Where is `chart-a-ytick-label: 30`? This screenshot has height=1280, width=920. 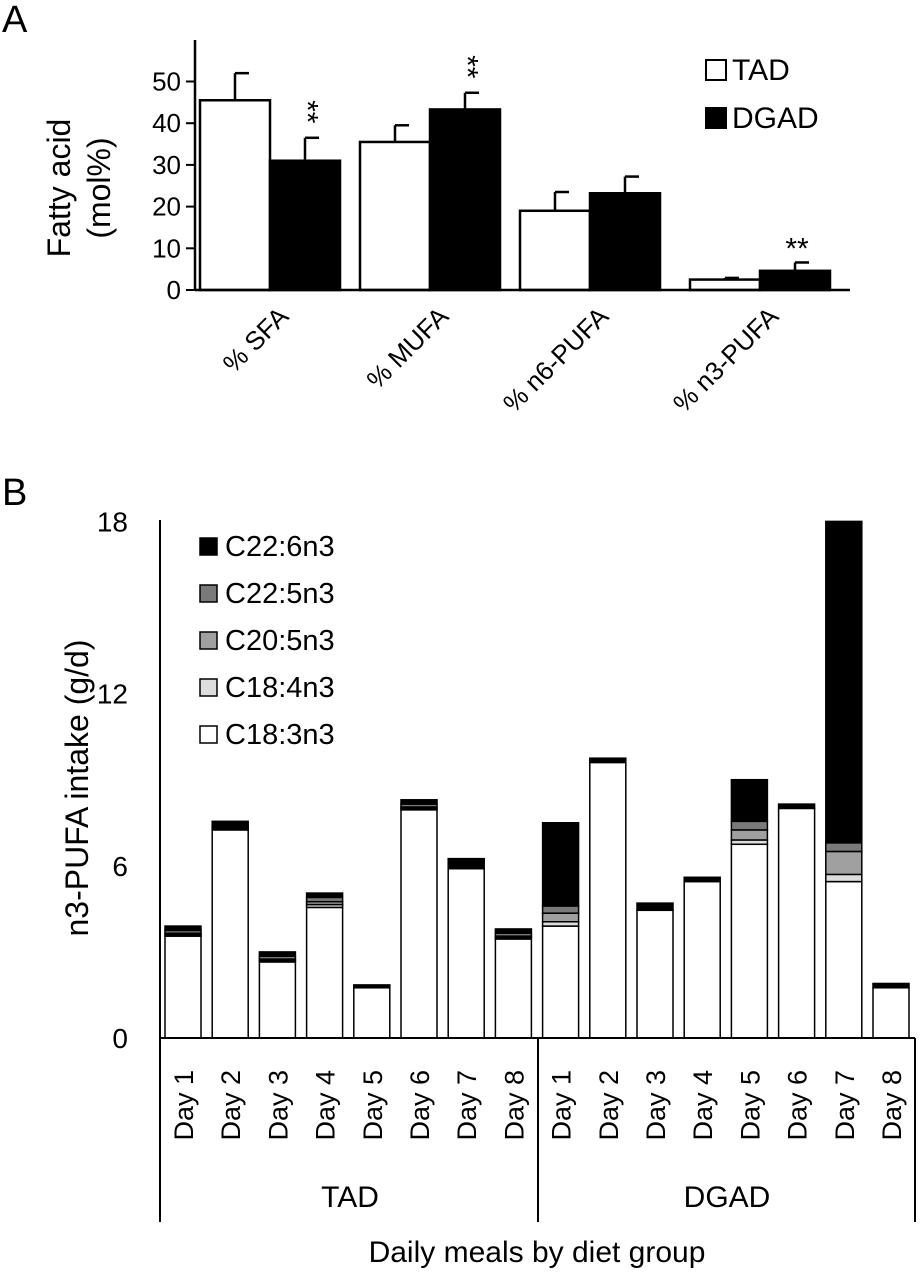
chart-a-ytick-label: 30 is located at coordinates (166, 165).